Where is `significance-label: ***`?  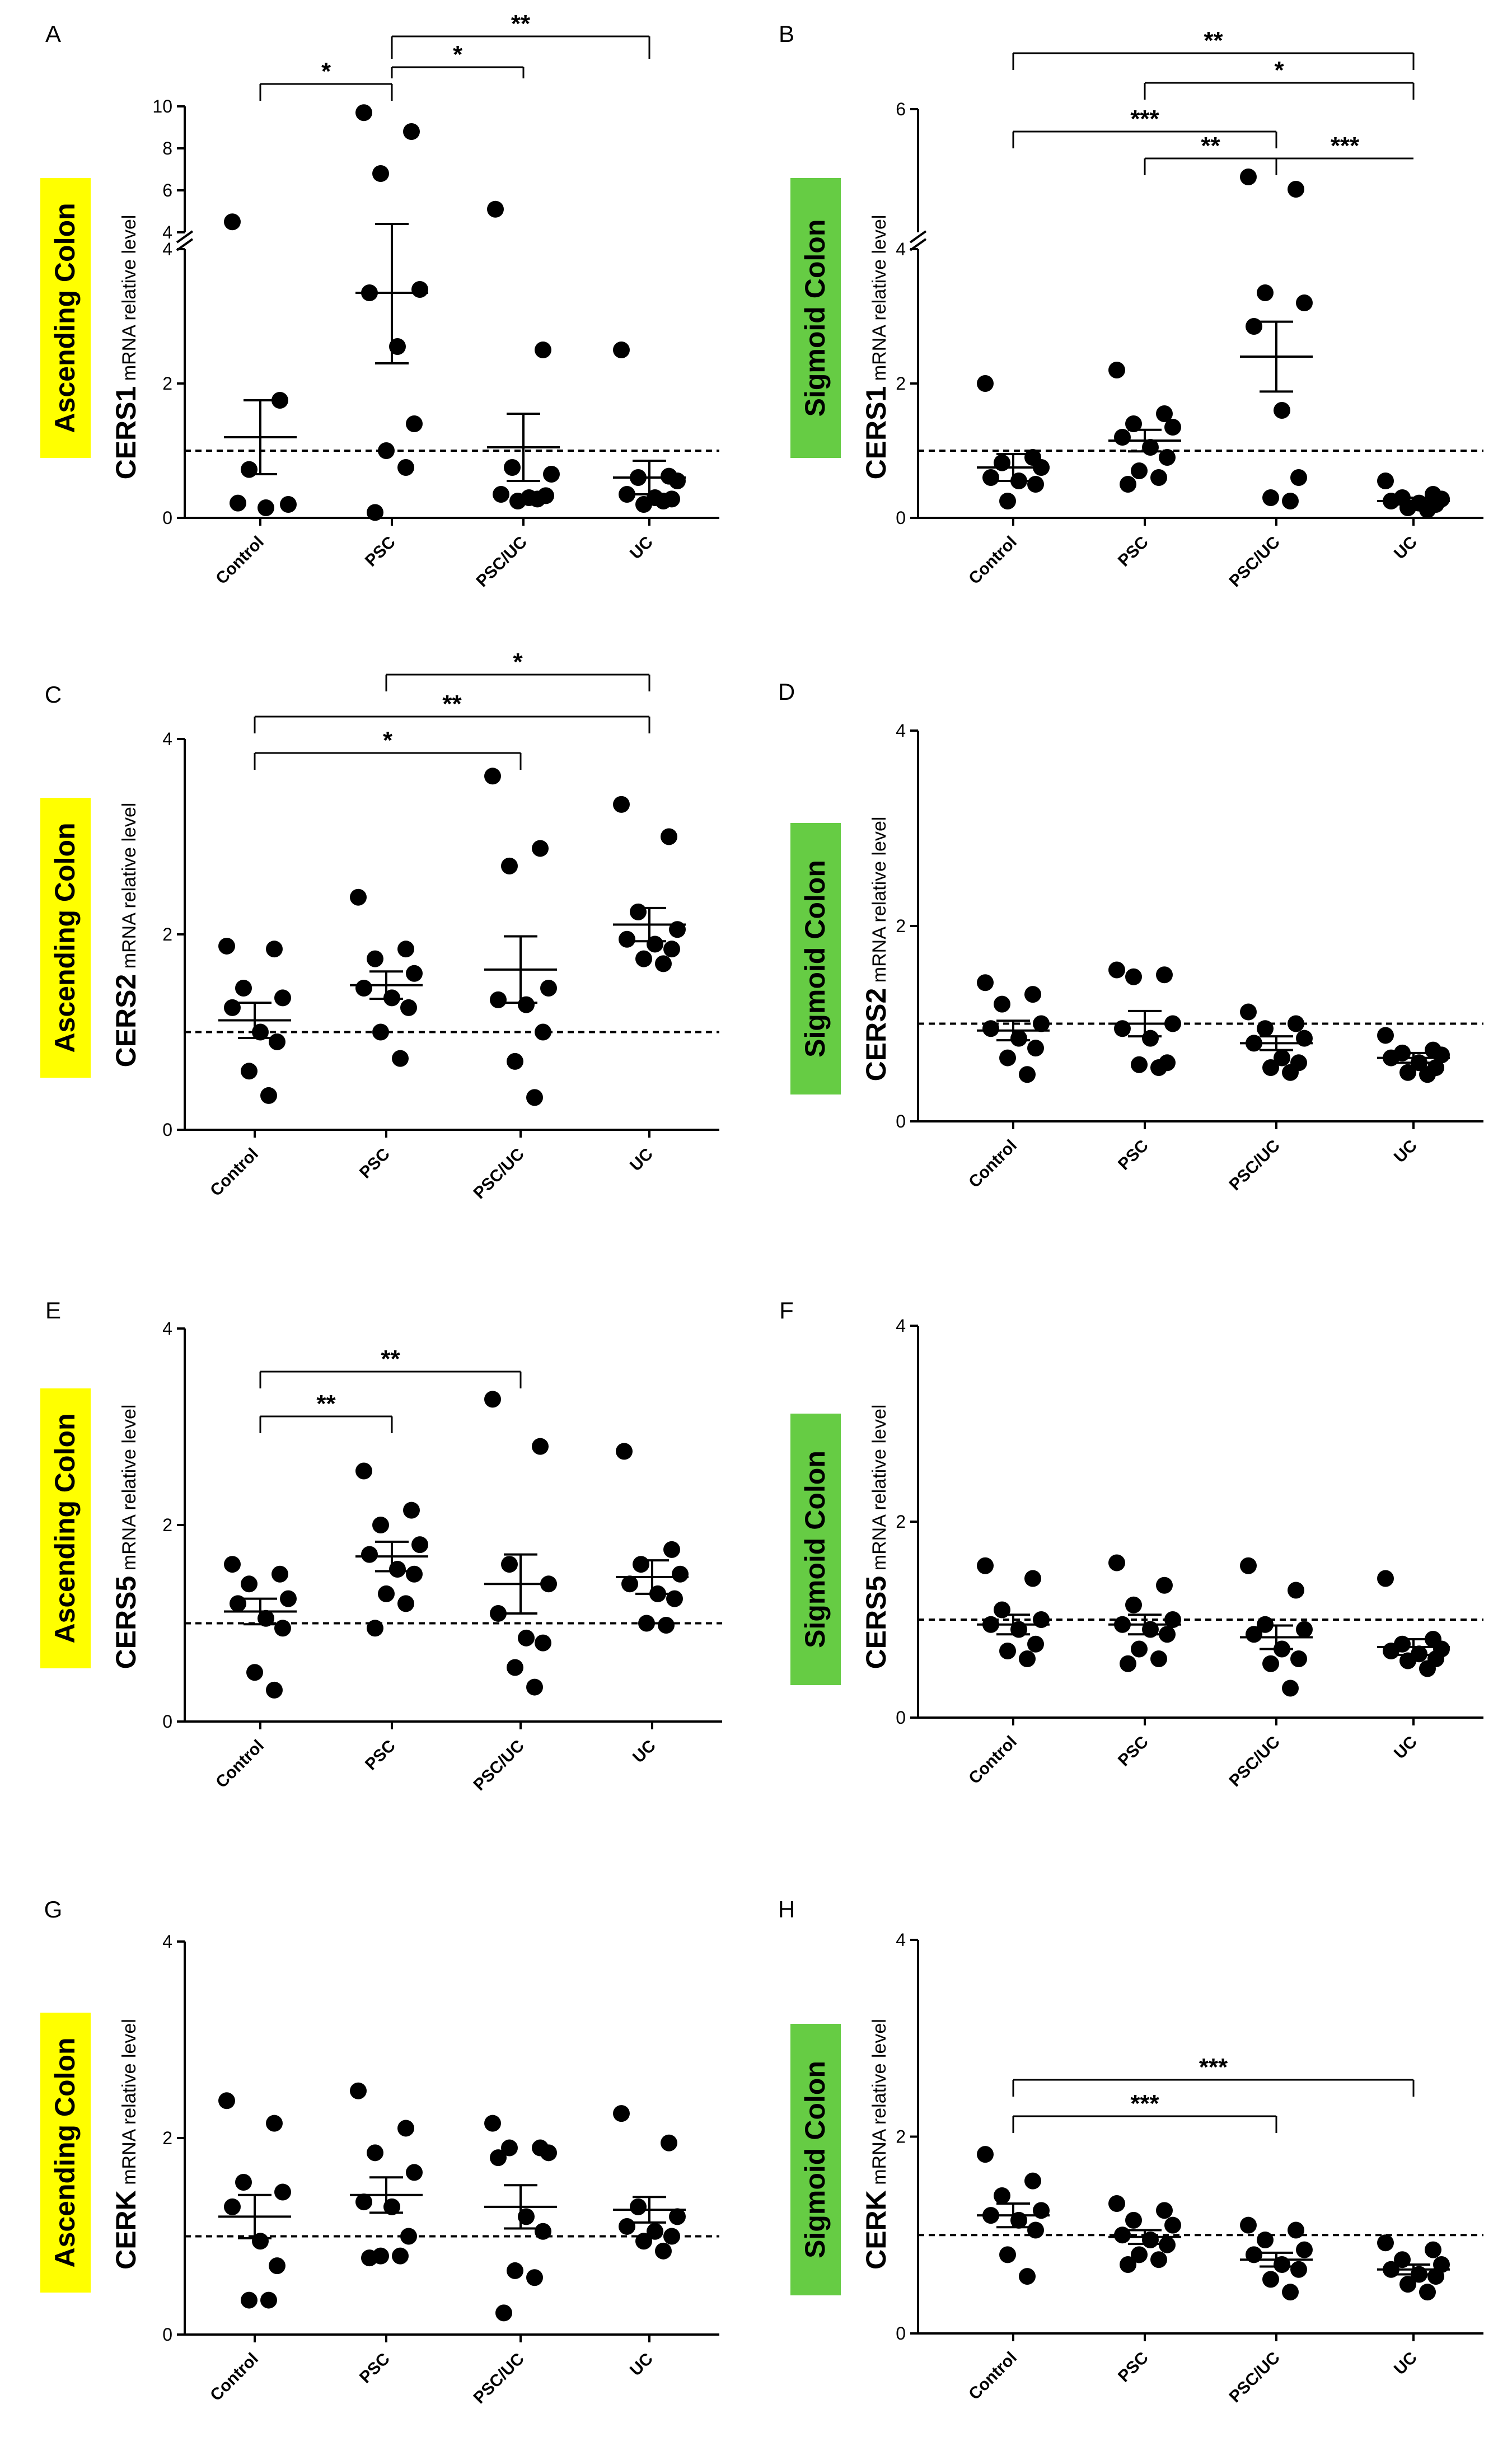 significance-label: *** is located at coordinates (1213, 2067).